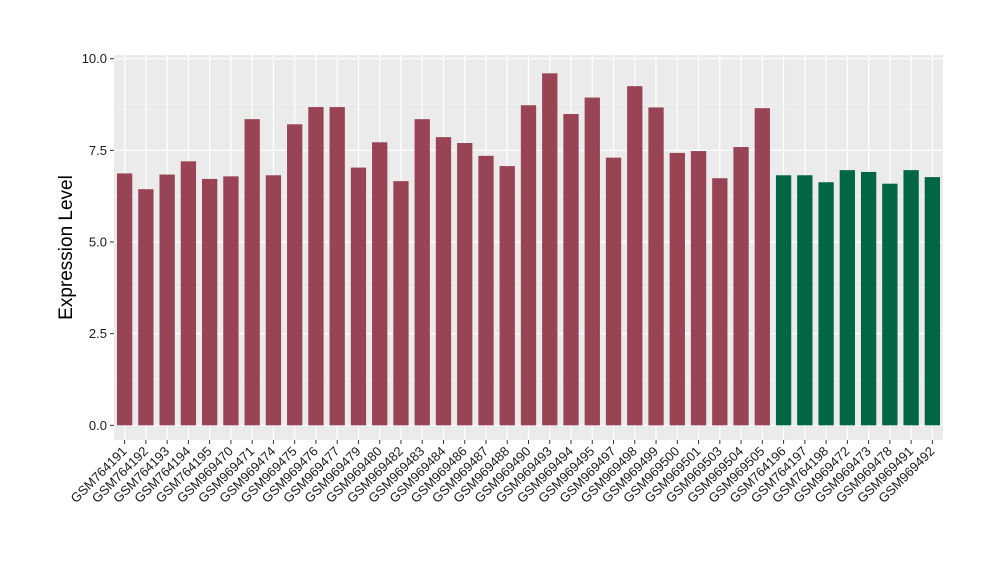  What do you see at coordinates (231, 301) in the screenshot?
I see `bar-GSM969470` at bounding box center [231, 301].